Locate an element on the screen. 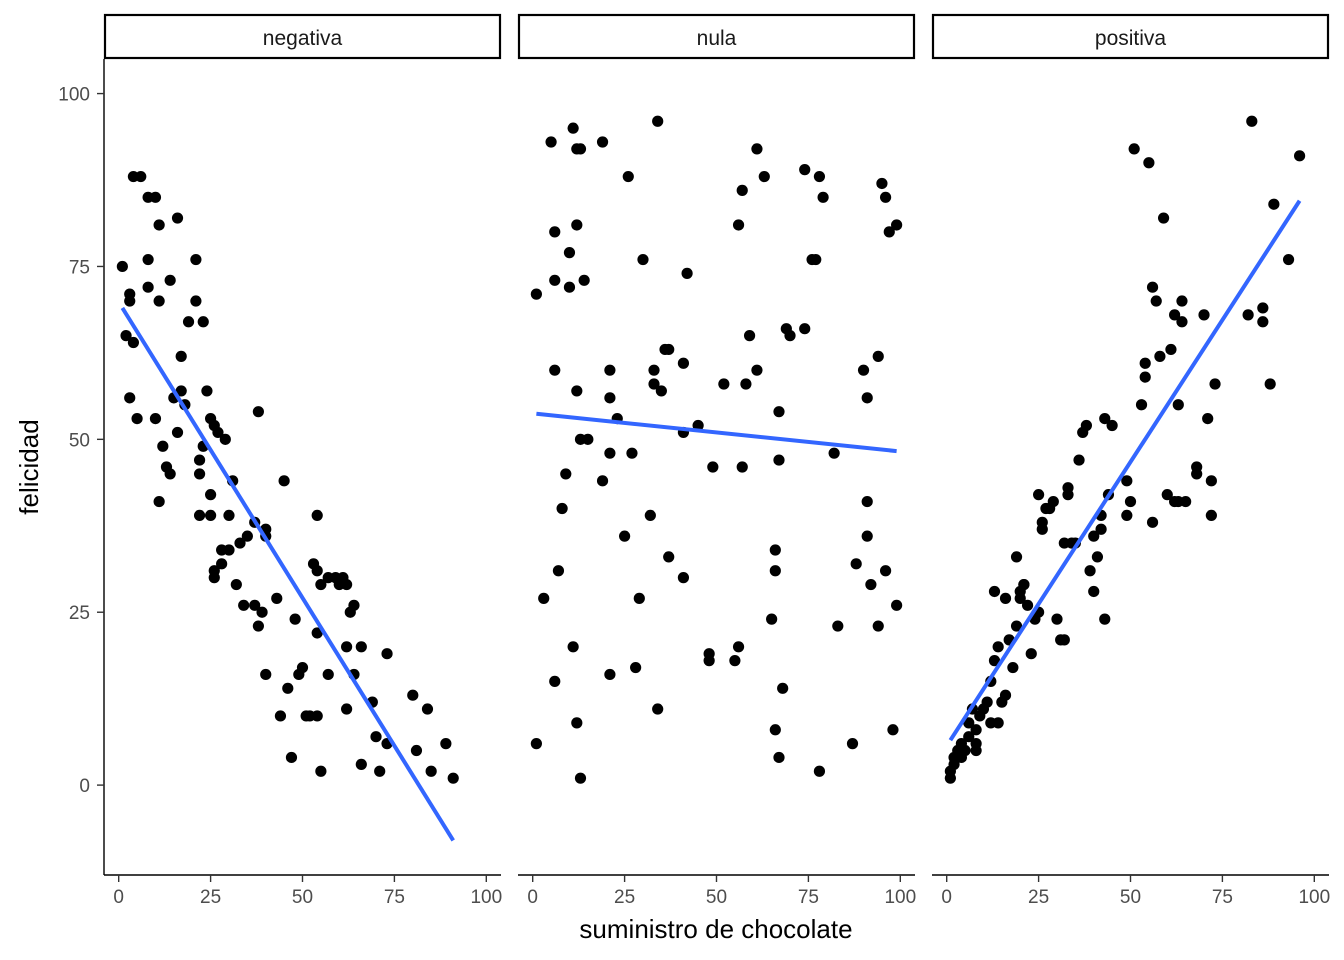 This screenshot has height=960, width=1344. facet-strip-label: negativa is located at coordinates (303, 38).